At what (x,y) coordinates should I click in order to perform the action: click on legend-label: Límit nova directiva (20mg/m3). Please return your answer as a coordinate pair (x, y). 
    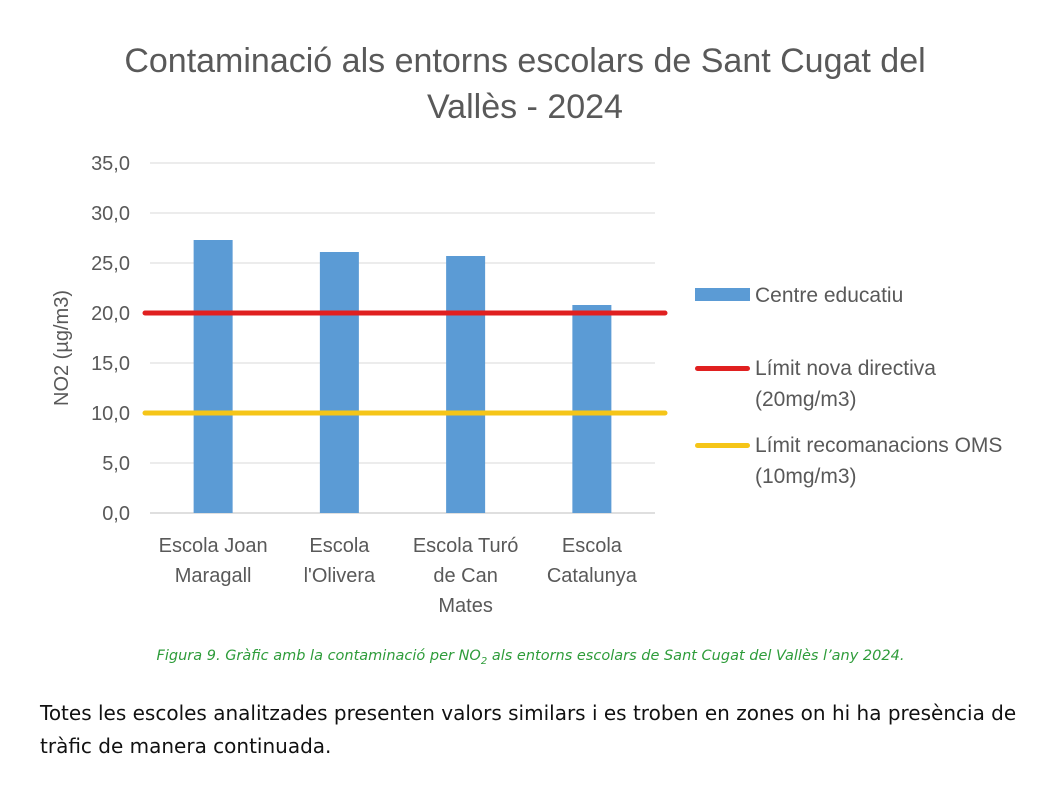
    Looking at the image, I should click on (845, 384).